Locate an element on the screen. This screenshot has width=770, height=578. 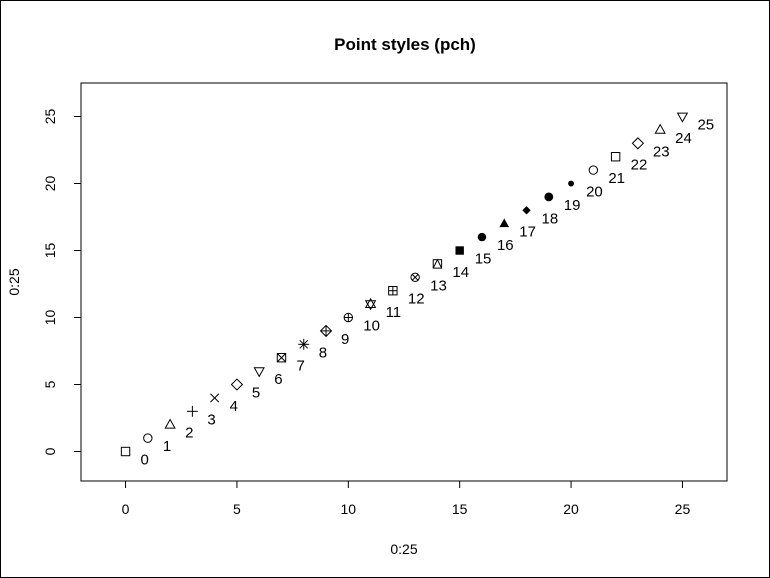
point-label: 7 is located at coordinates (300, 366).